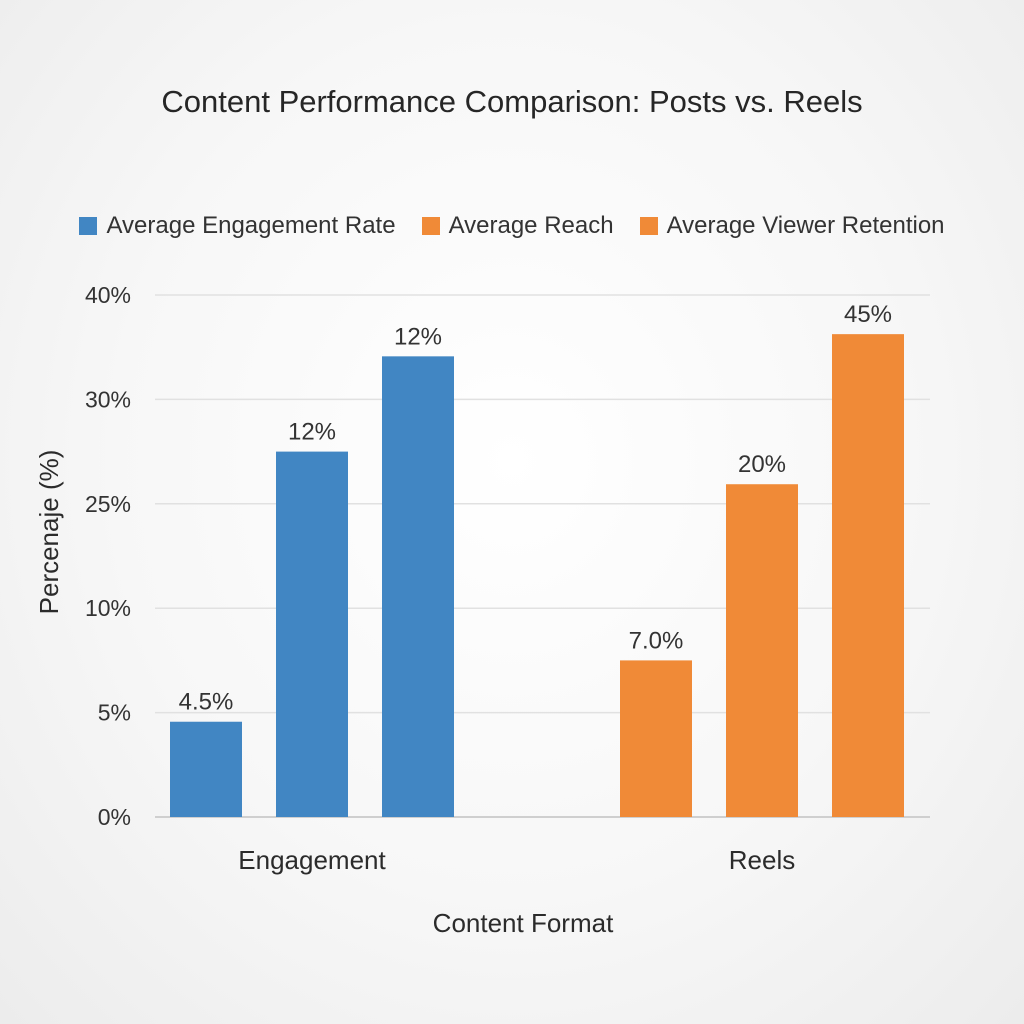 This screenshot has height=1024, width=1024. Describe the element at coordinates (656, 640) in the screenshot. I see `data-label: 7.0%` at that location.